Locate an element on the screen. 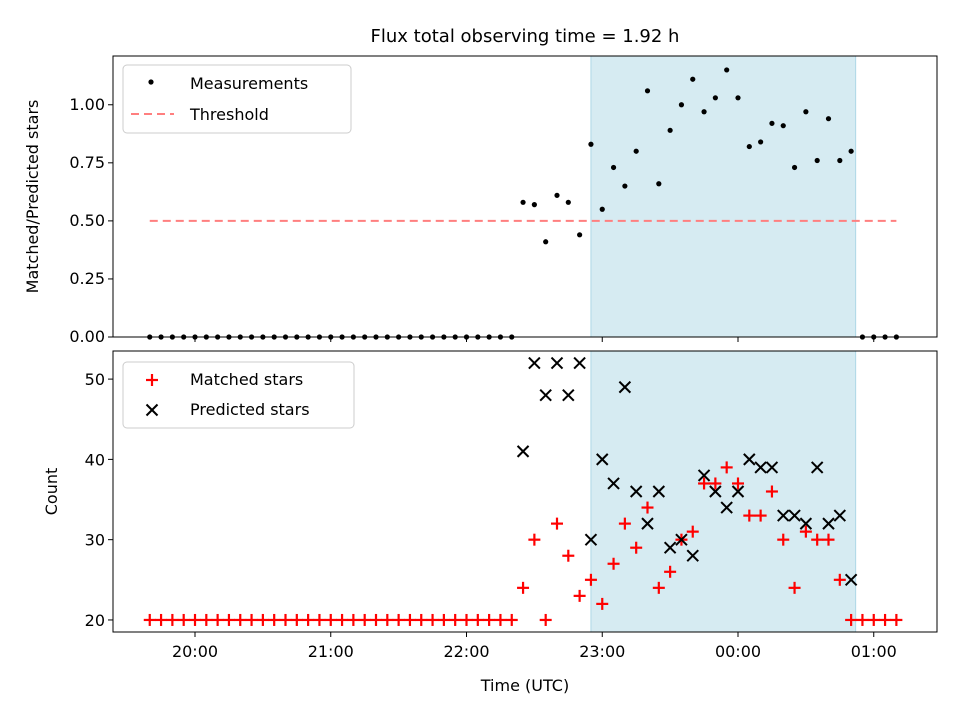 The image size is (960, 720). bottom-legend-box is located at coordinates (238, 395).